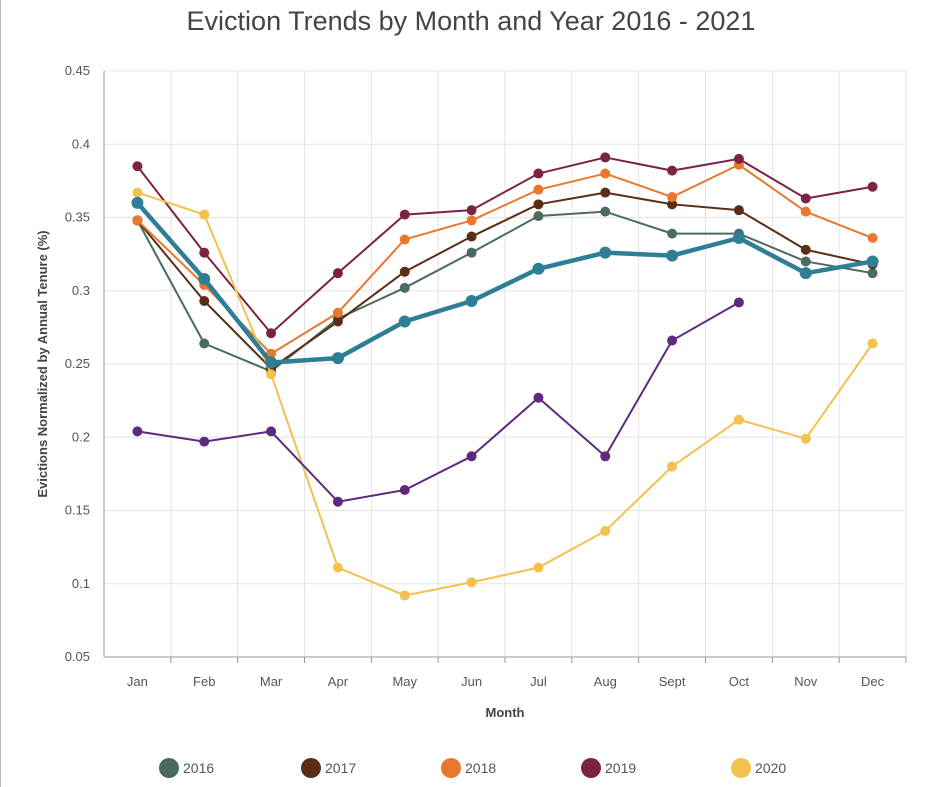 This screenshot has width=940, height=787. Describe the element at coordinates (404, 681) in the screenshot. I see `x-tick-label: May` at that location.